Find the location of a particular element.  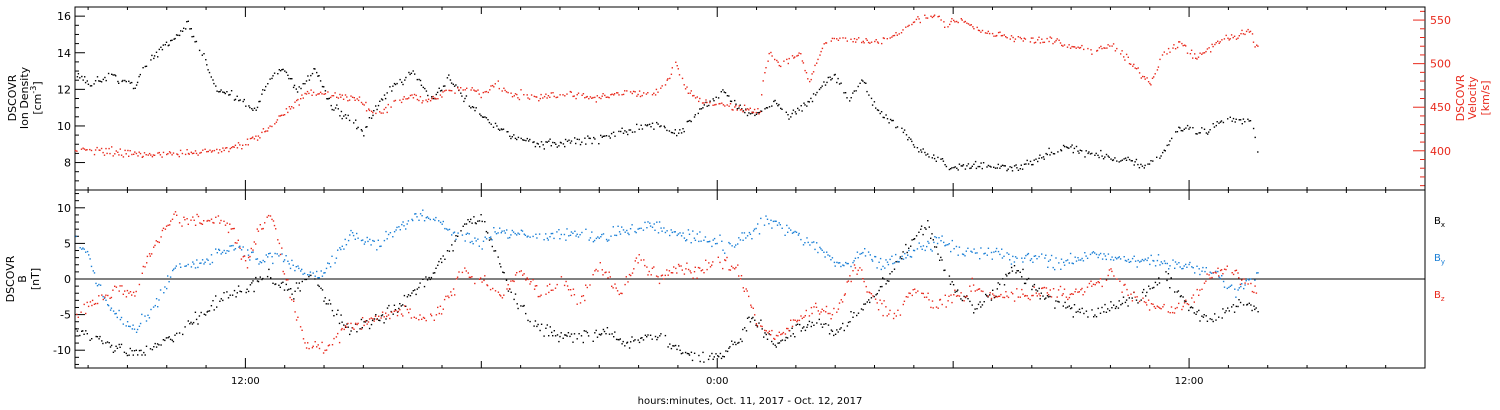

y-tick-label: 5 is located at coordinates (67, 243).